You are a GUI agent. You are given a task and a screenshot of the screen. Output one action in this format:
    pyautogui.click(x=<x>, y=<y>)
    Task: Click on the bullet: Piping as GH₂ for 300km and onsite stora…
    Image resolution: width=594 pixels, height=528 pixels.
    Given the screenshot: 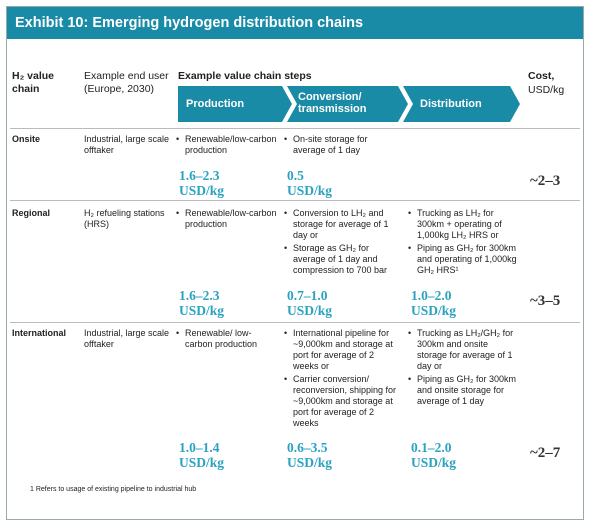 What is the action you would take?
    pyautogui.click(x=464, y=390)
    